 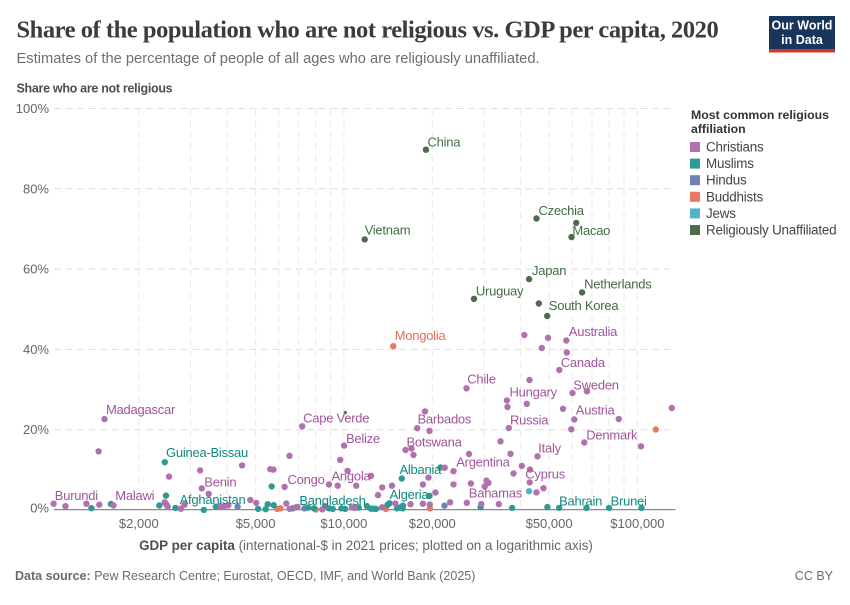 I want to click on svg-text: $2,000, so click(x=139, y=523).